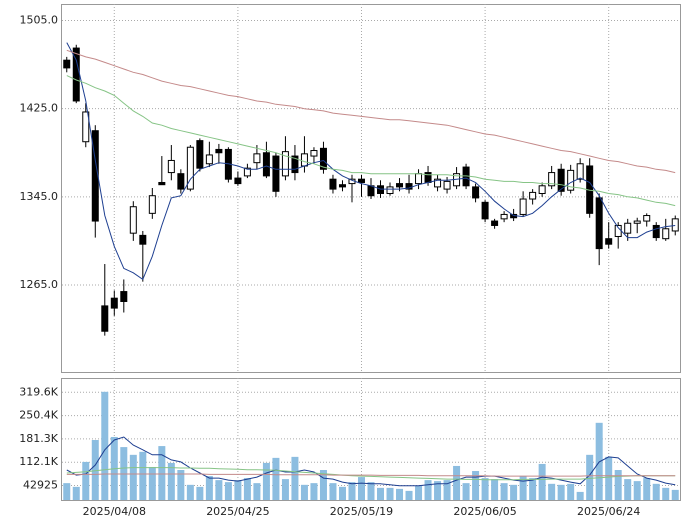 The image size is (682, 519). Describe the element at coordinates (38, 391) in the screenshot. I see `y-tick-label: 319.6K` at that location.